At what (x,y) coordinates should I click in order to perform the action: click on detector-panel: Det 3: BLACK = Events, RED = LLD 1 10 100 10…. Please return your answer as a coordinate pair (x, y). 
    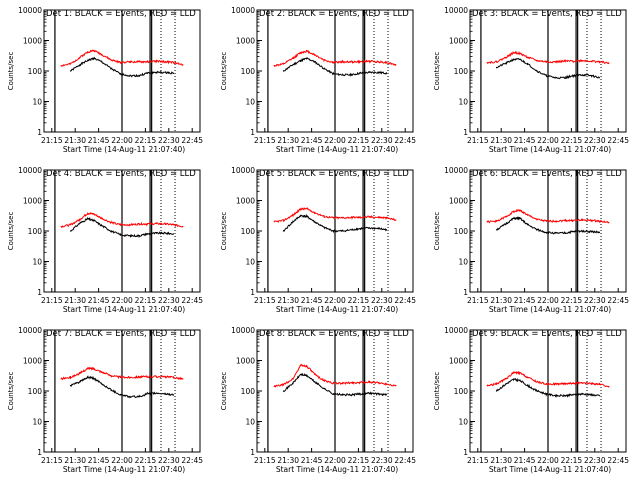
    Looking at the image, I should click on (531, 80).